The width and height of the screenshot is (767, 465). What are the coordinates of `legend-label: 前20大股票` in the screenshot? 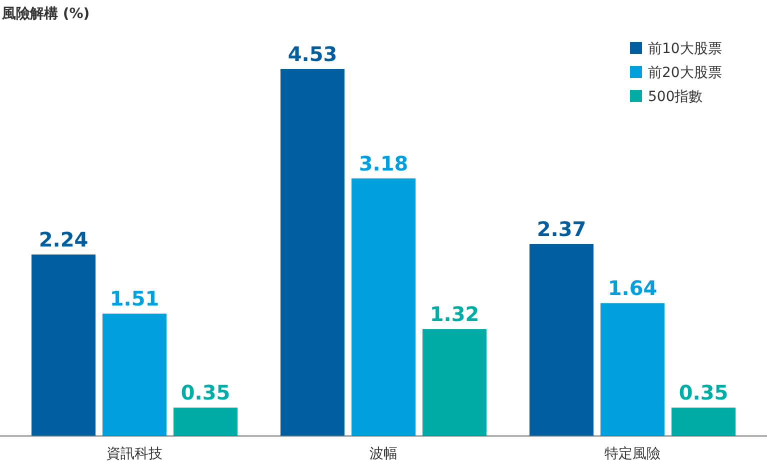 It's located at (685, 73).